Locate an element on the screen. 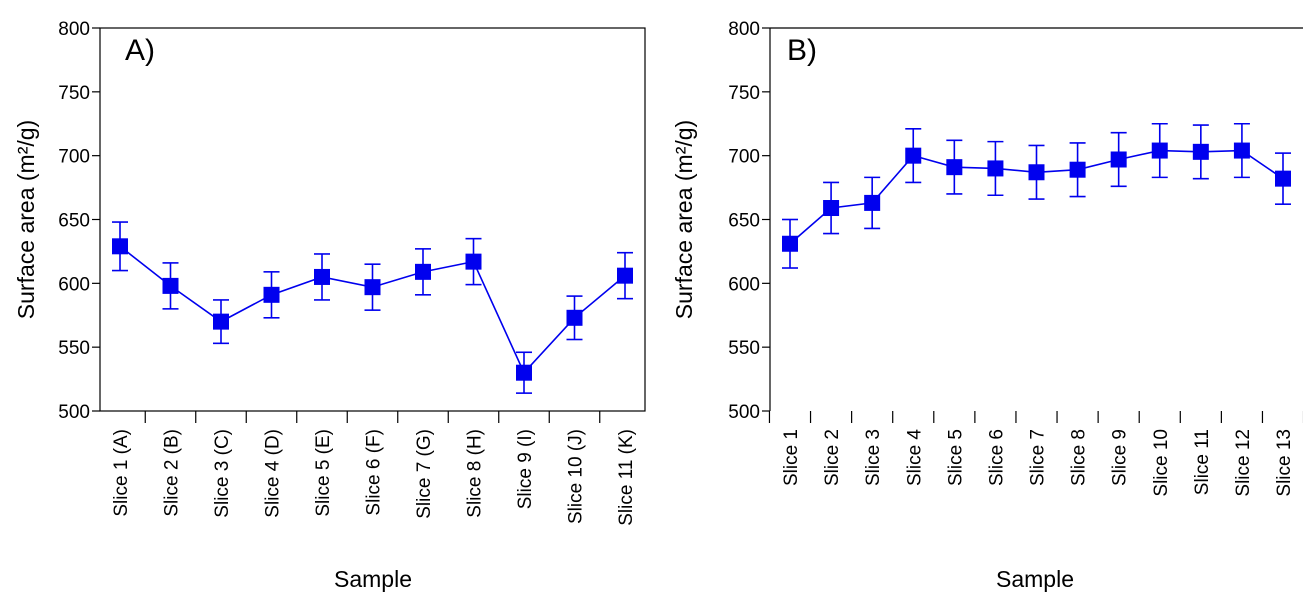  x-tick-label: Slice 6 (F) is located at coordinates (374, 472).